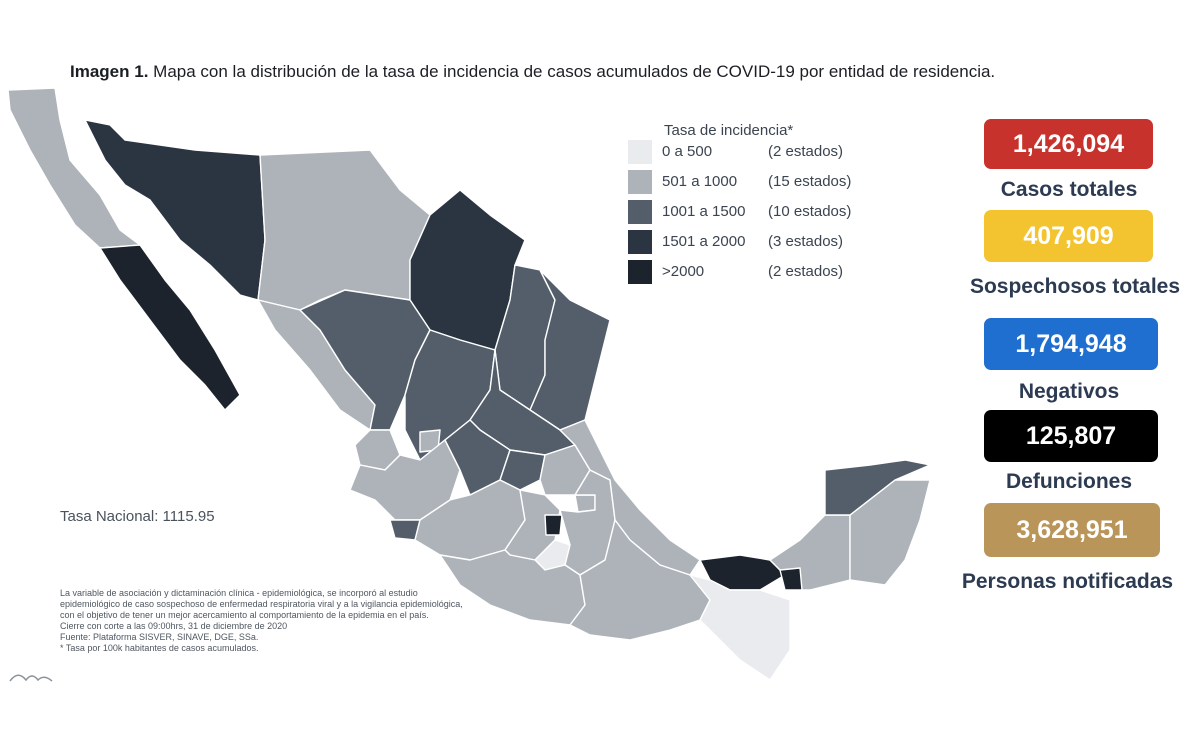  I want to click on state-chiapas, so click(740, 627).